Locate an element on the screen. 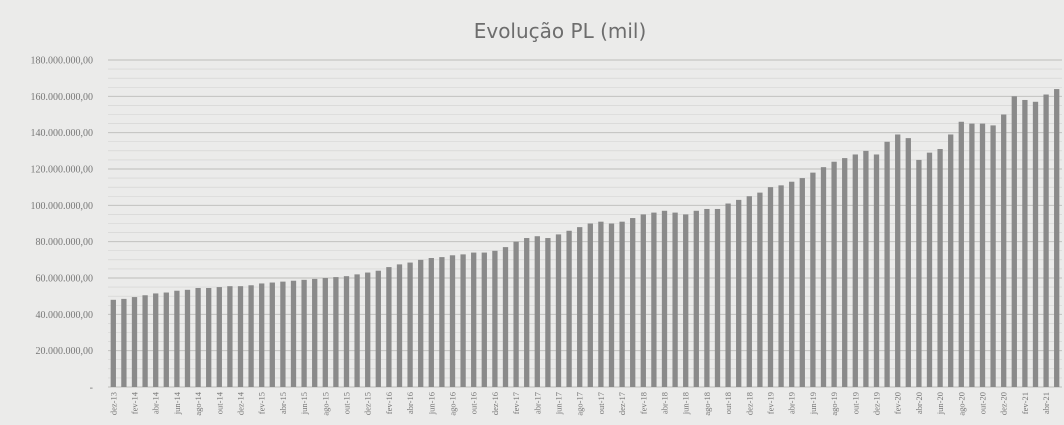  x-tick-label: out-17 is located at coordinates (601, 403).